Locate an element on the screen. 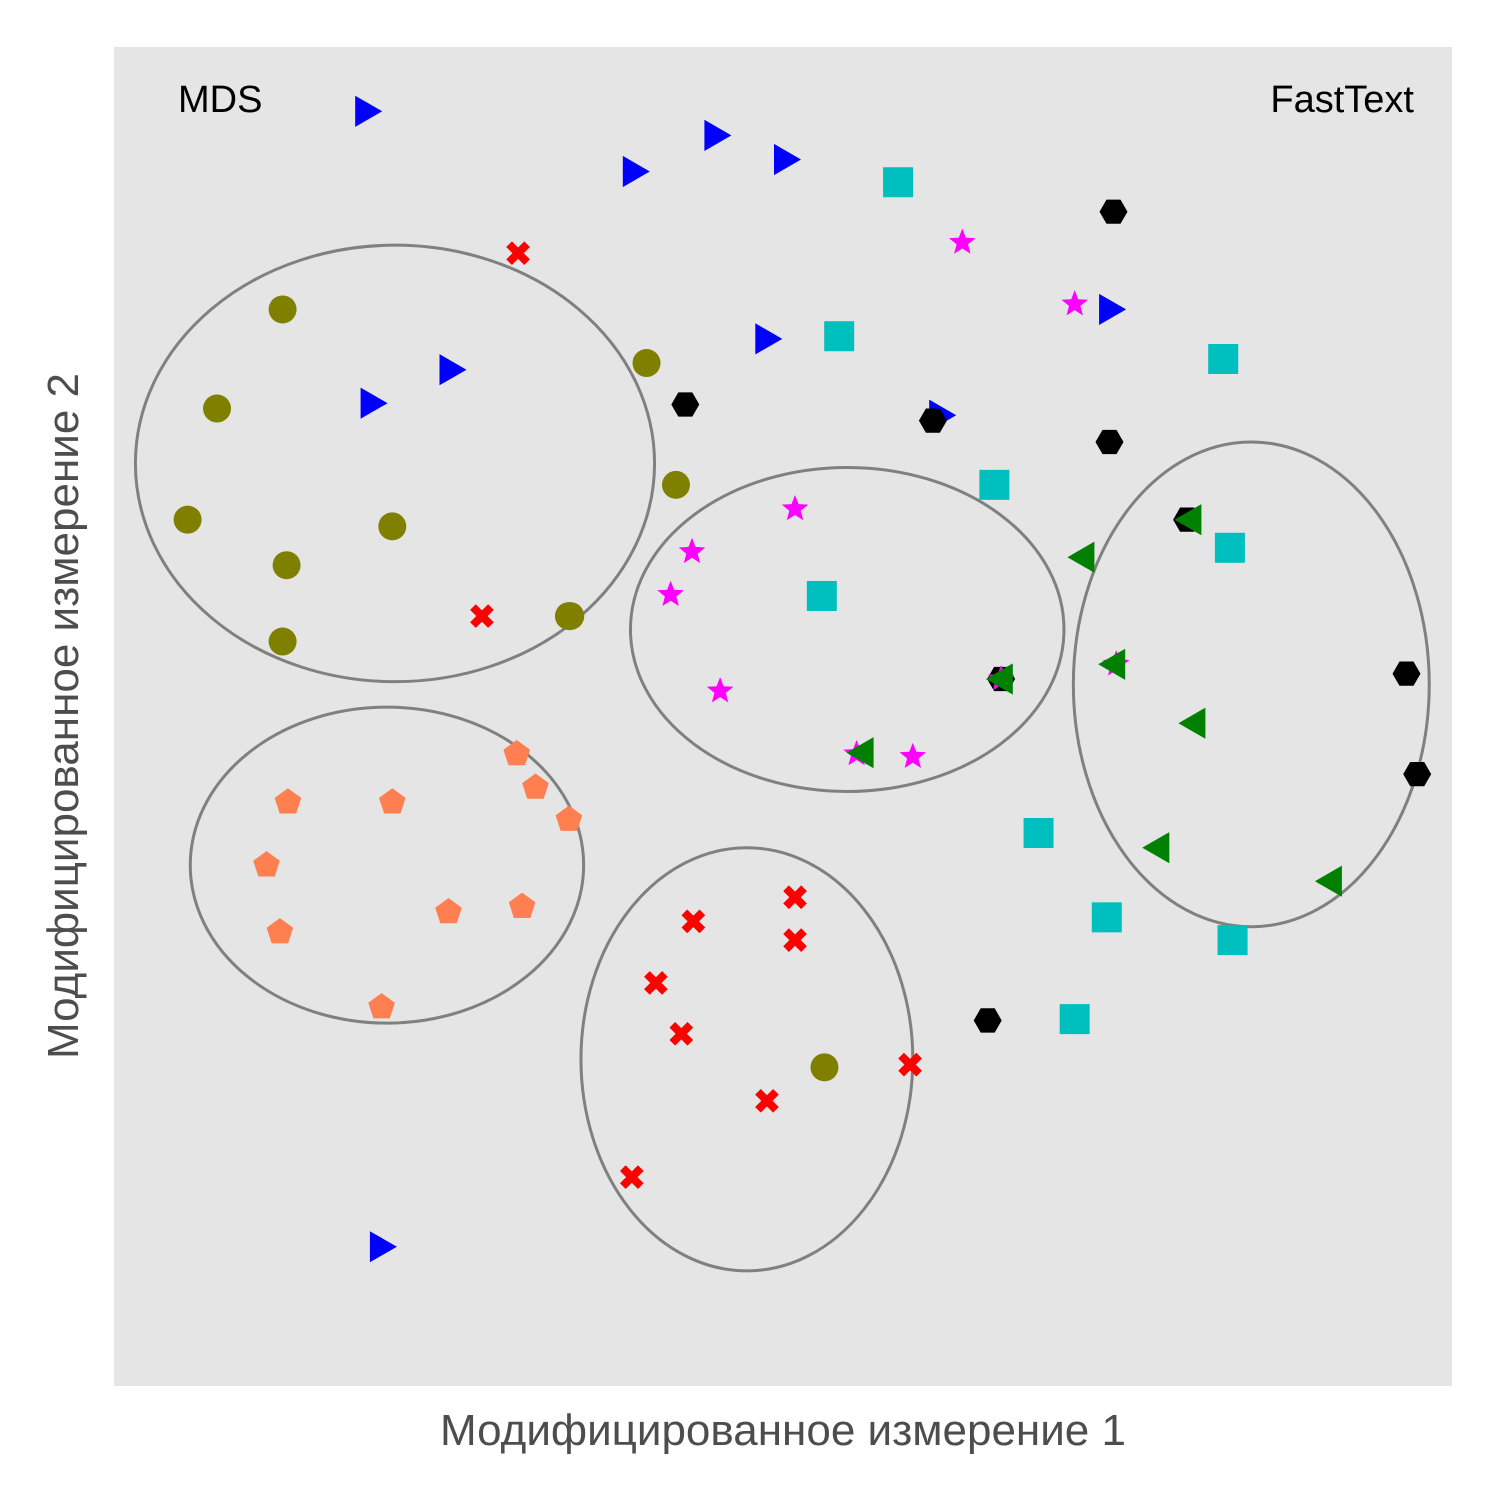 This screenshot has height=1500, width=1500. model-label: FastText is located at coordinates (1342, 100).